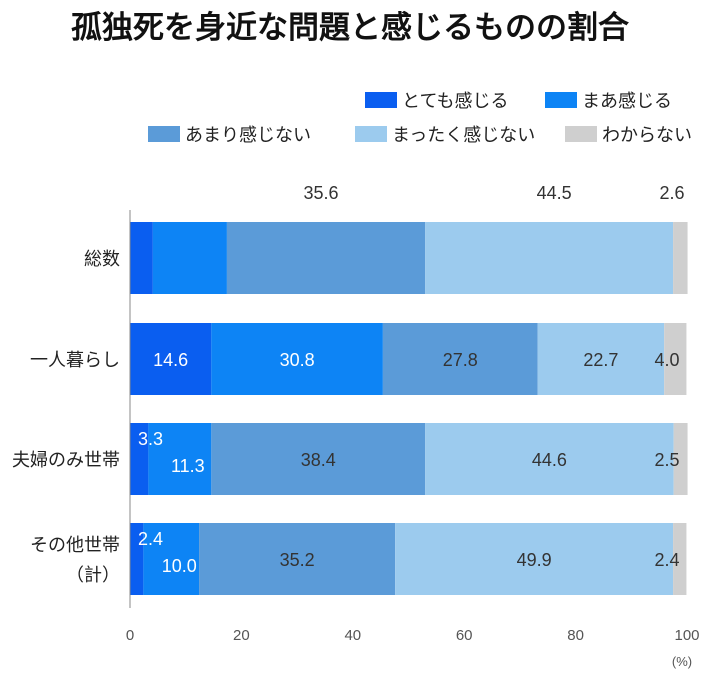 The image size is (701, 683). I want to click on data-label: 22.7, so click(600, 360).